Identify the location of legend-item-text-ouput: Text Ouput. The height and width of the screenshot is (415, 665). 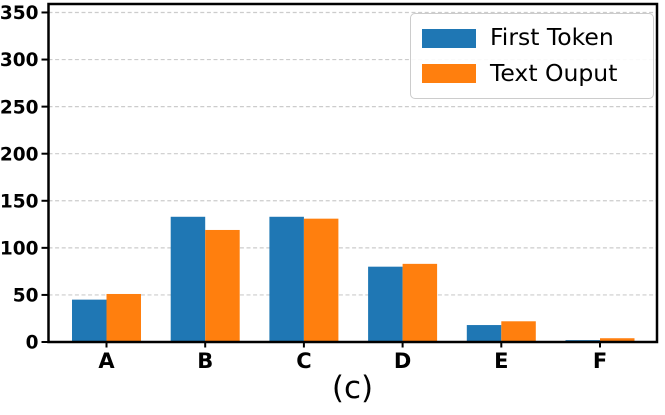
(537, 74).